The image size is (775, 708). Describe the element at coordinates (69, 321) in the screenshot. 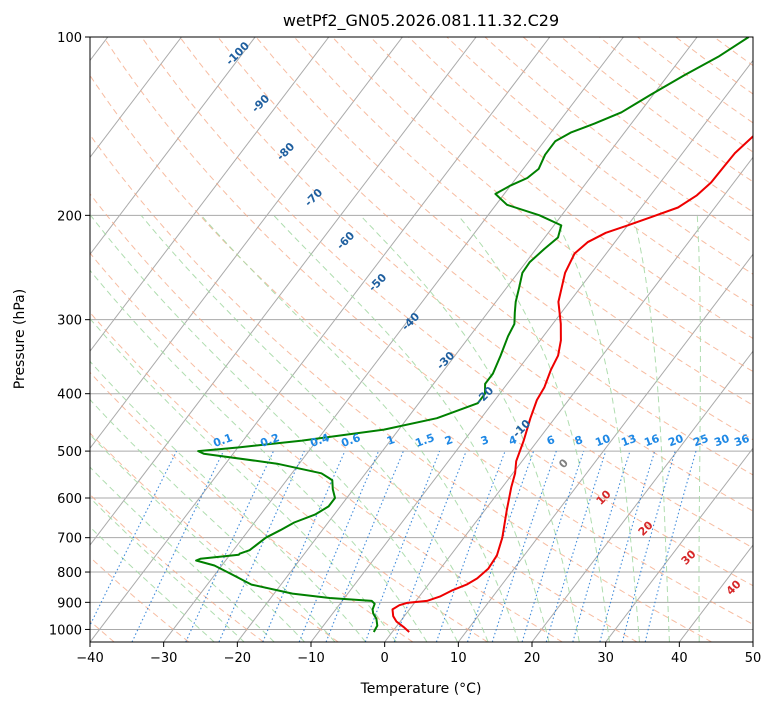

I see `y-tick-label: 300` at that location.